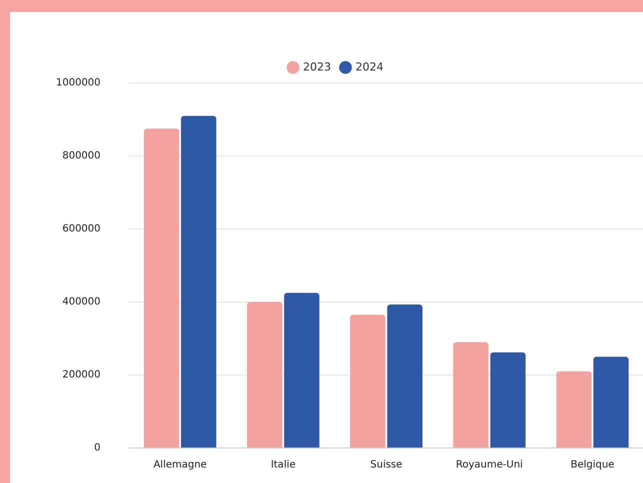 The height and width of the screenshot is (483, 643). Describe the element at coordinates (81, 229) in the screenshot. I see `y-tick-label: 600000` at that location.